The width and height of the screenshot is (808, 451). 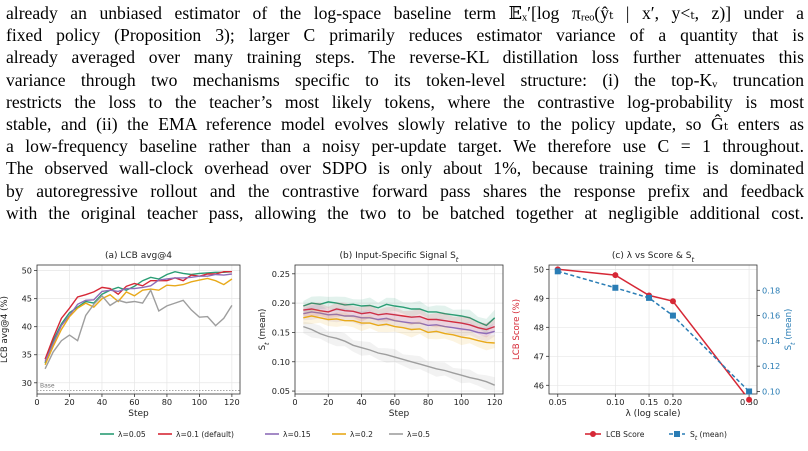 What do you see at coordinates (539, 298) in the screenshot?
I see `y-tick-label: 49` at bounding box center [539, 298].